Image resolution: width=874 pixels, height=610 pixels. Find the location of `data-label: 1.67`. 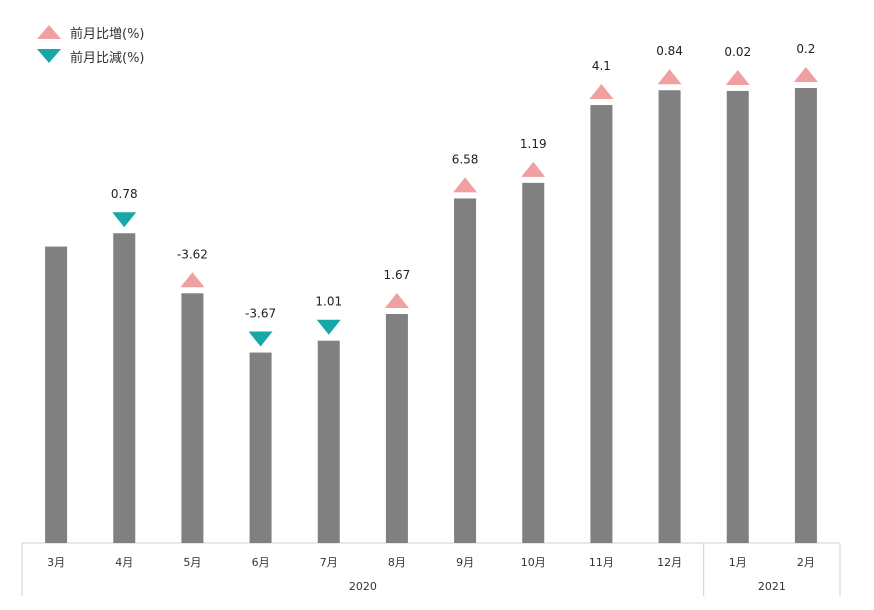

data-label: 1.67 is located at coordinates (397, 275).